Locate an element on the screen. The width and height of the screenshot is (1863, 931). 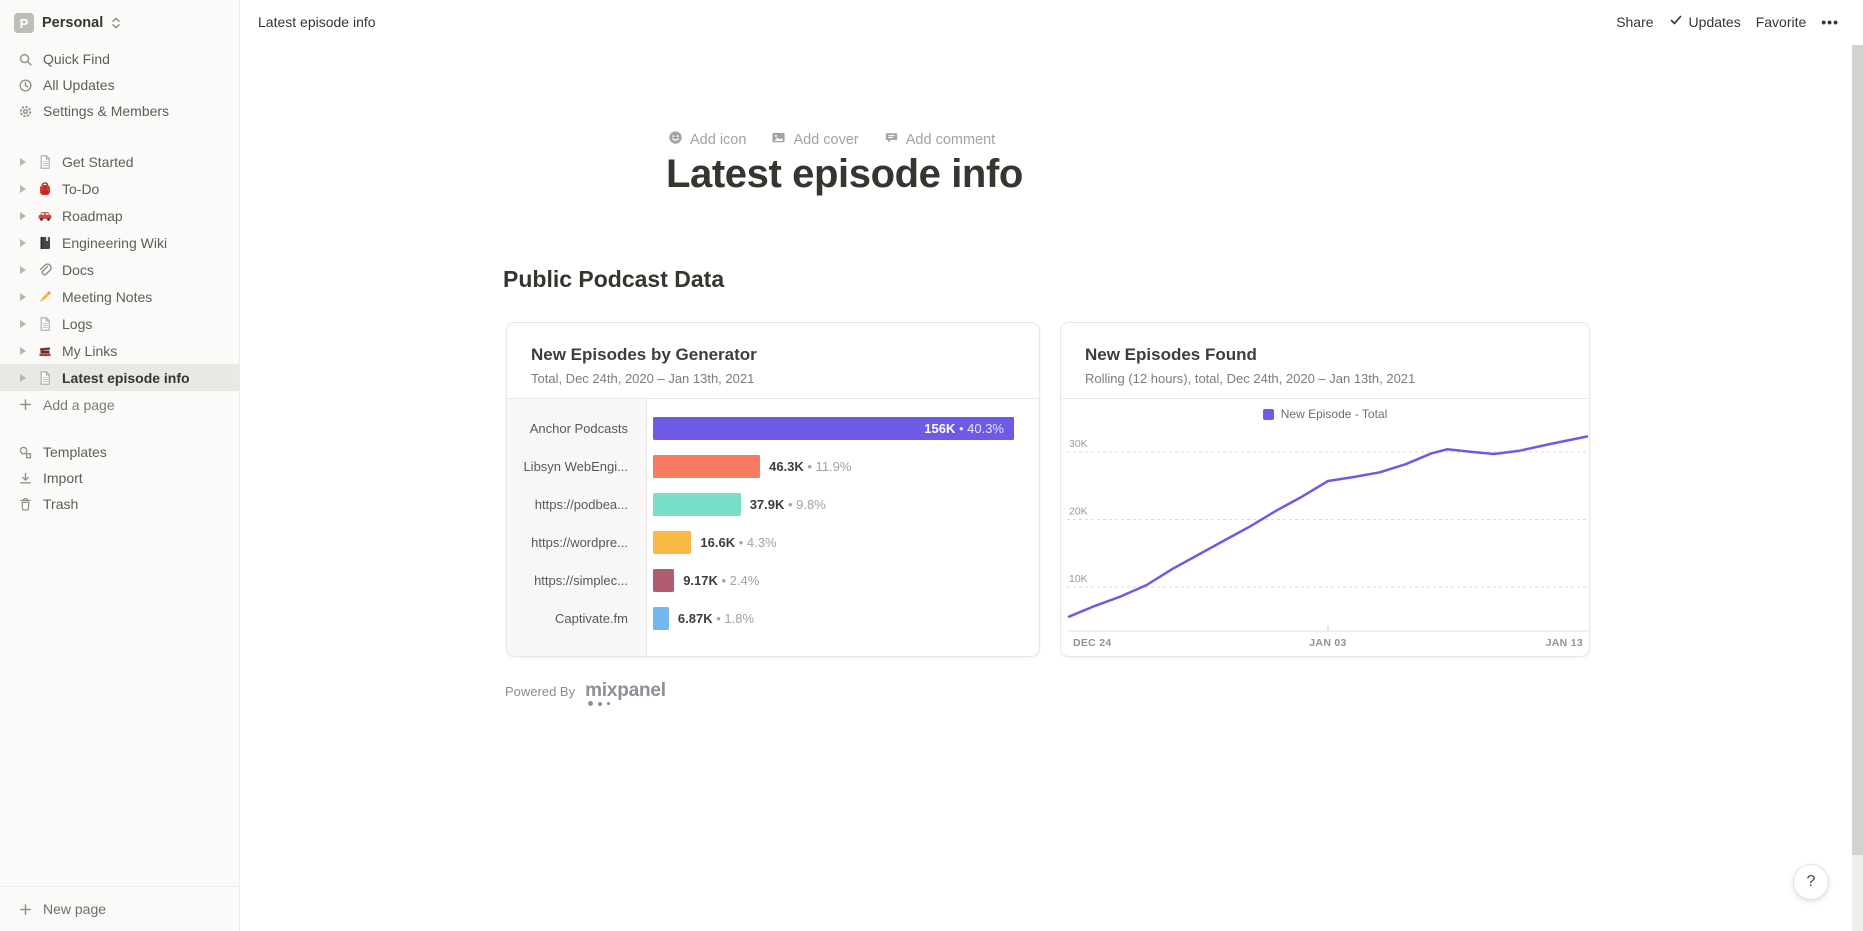
sidebar-item-my-links: My Links is located at coordinates (119, 350).